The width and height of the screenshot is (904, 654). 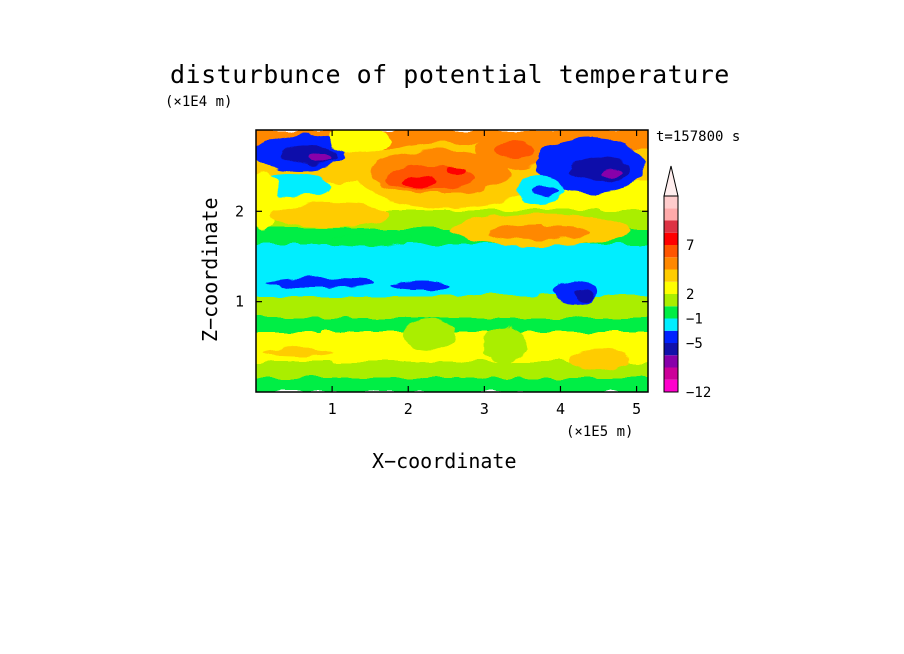 I want to click on colorbar-tick-label: −5, so click(x=694, y=344).